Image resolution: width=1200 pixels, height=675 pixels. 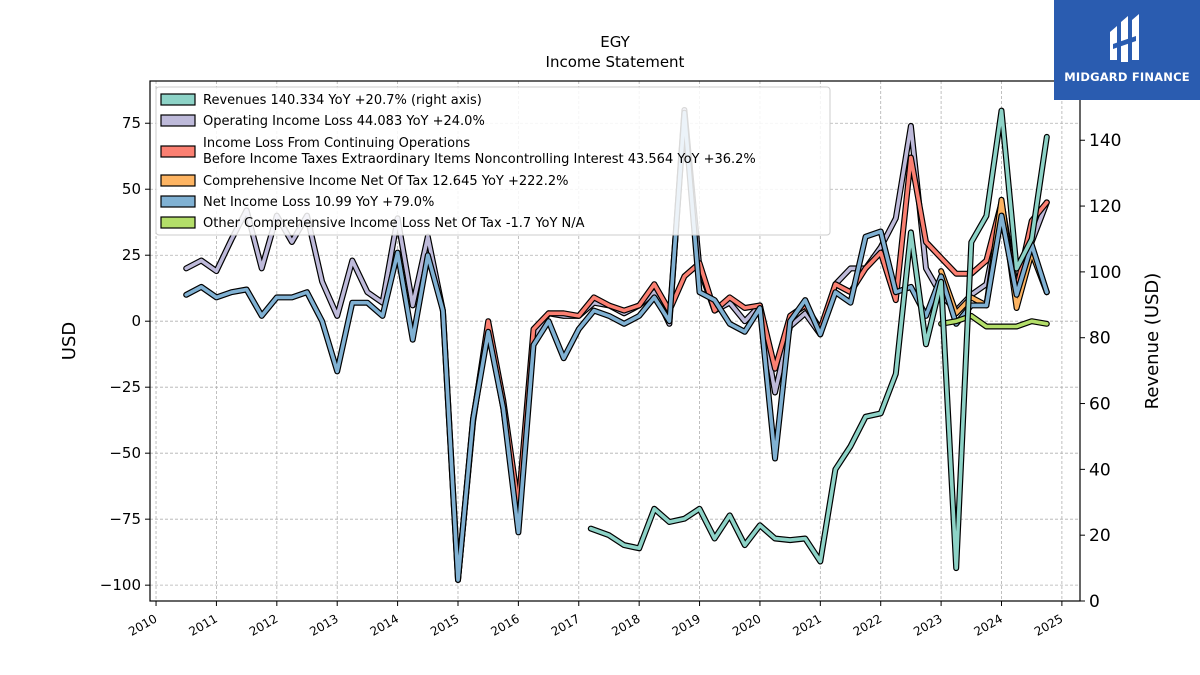 What do you see at coordinates (746, 624) in the screenshot?
I see `x-tick-label: 2020` at bounding box center [746, 624].